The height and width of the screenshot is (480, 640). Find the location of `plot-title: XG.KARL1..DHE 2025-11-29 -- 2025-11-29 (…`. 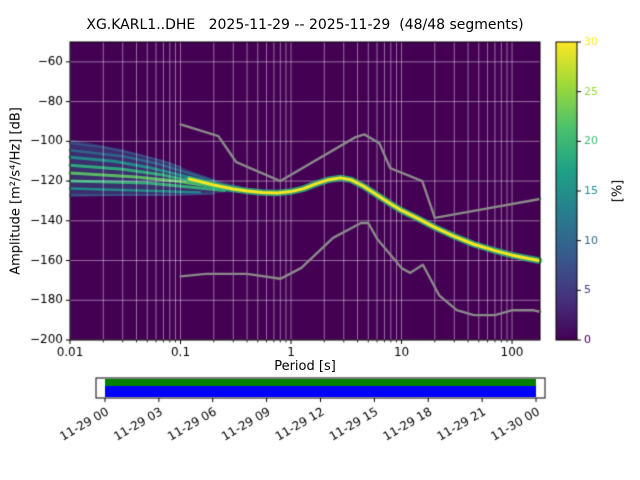

plot-title: XG.KARL1..DHE 2025-11-29 -- 2025-11-29 (… is located at coordinates (305, 25).